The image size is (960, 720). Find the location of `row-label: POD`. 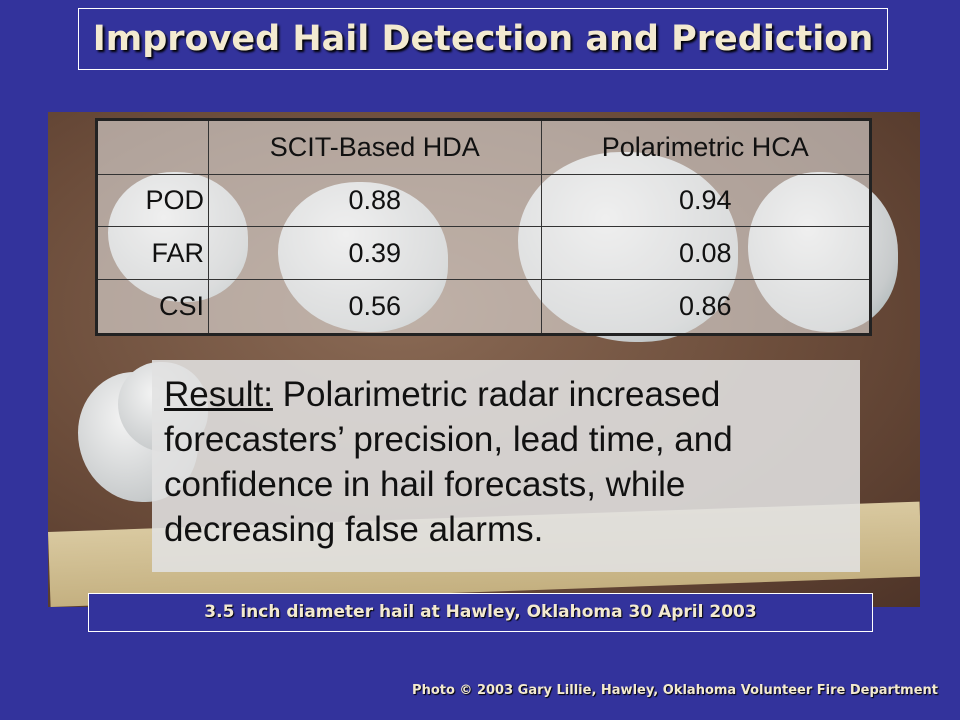

row-label: POD is located at coordinates (152, 200).